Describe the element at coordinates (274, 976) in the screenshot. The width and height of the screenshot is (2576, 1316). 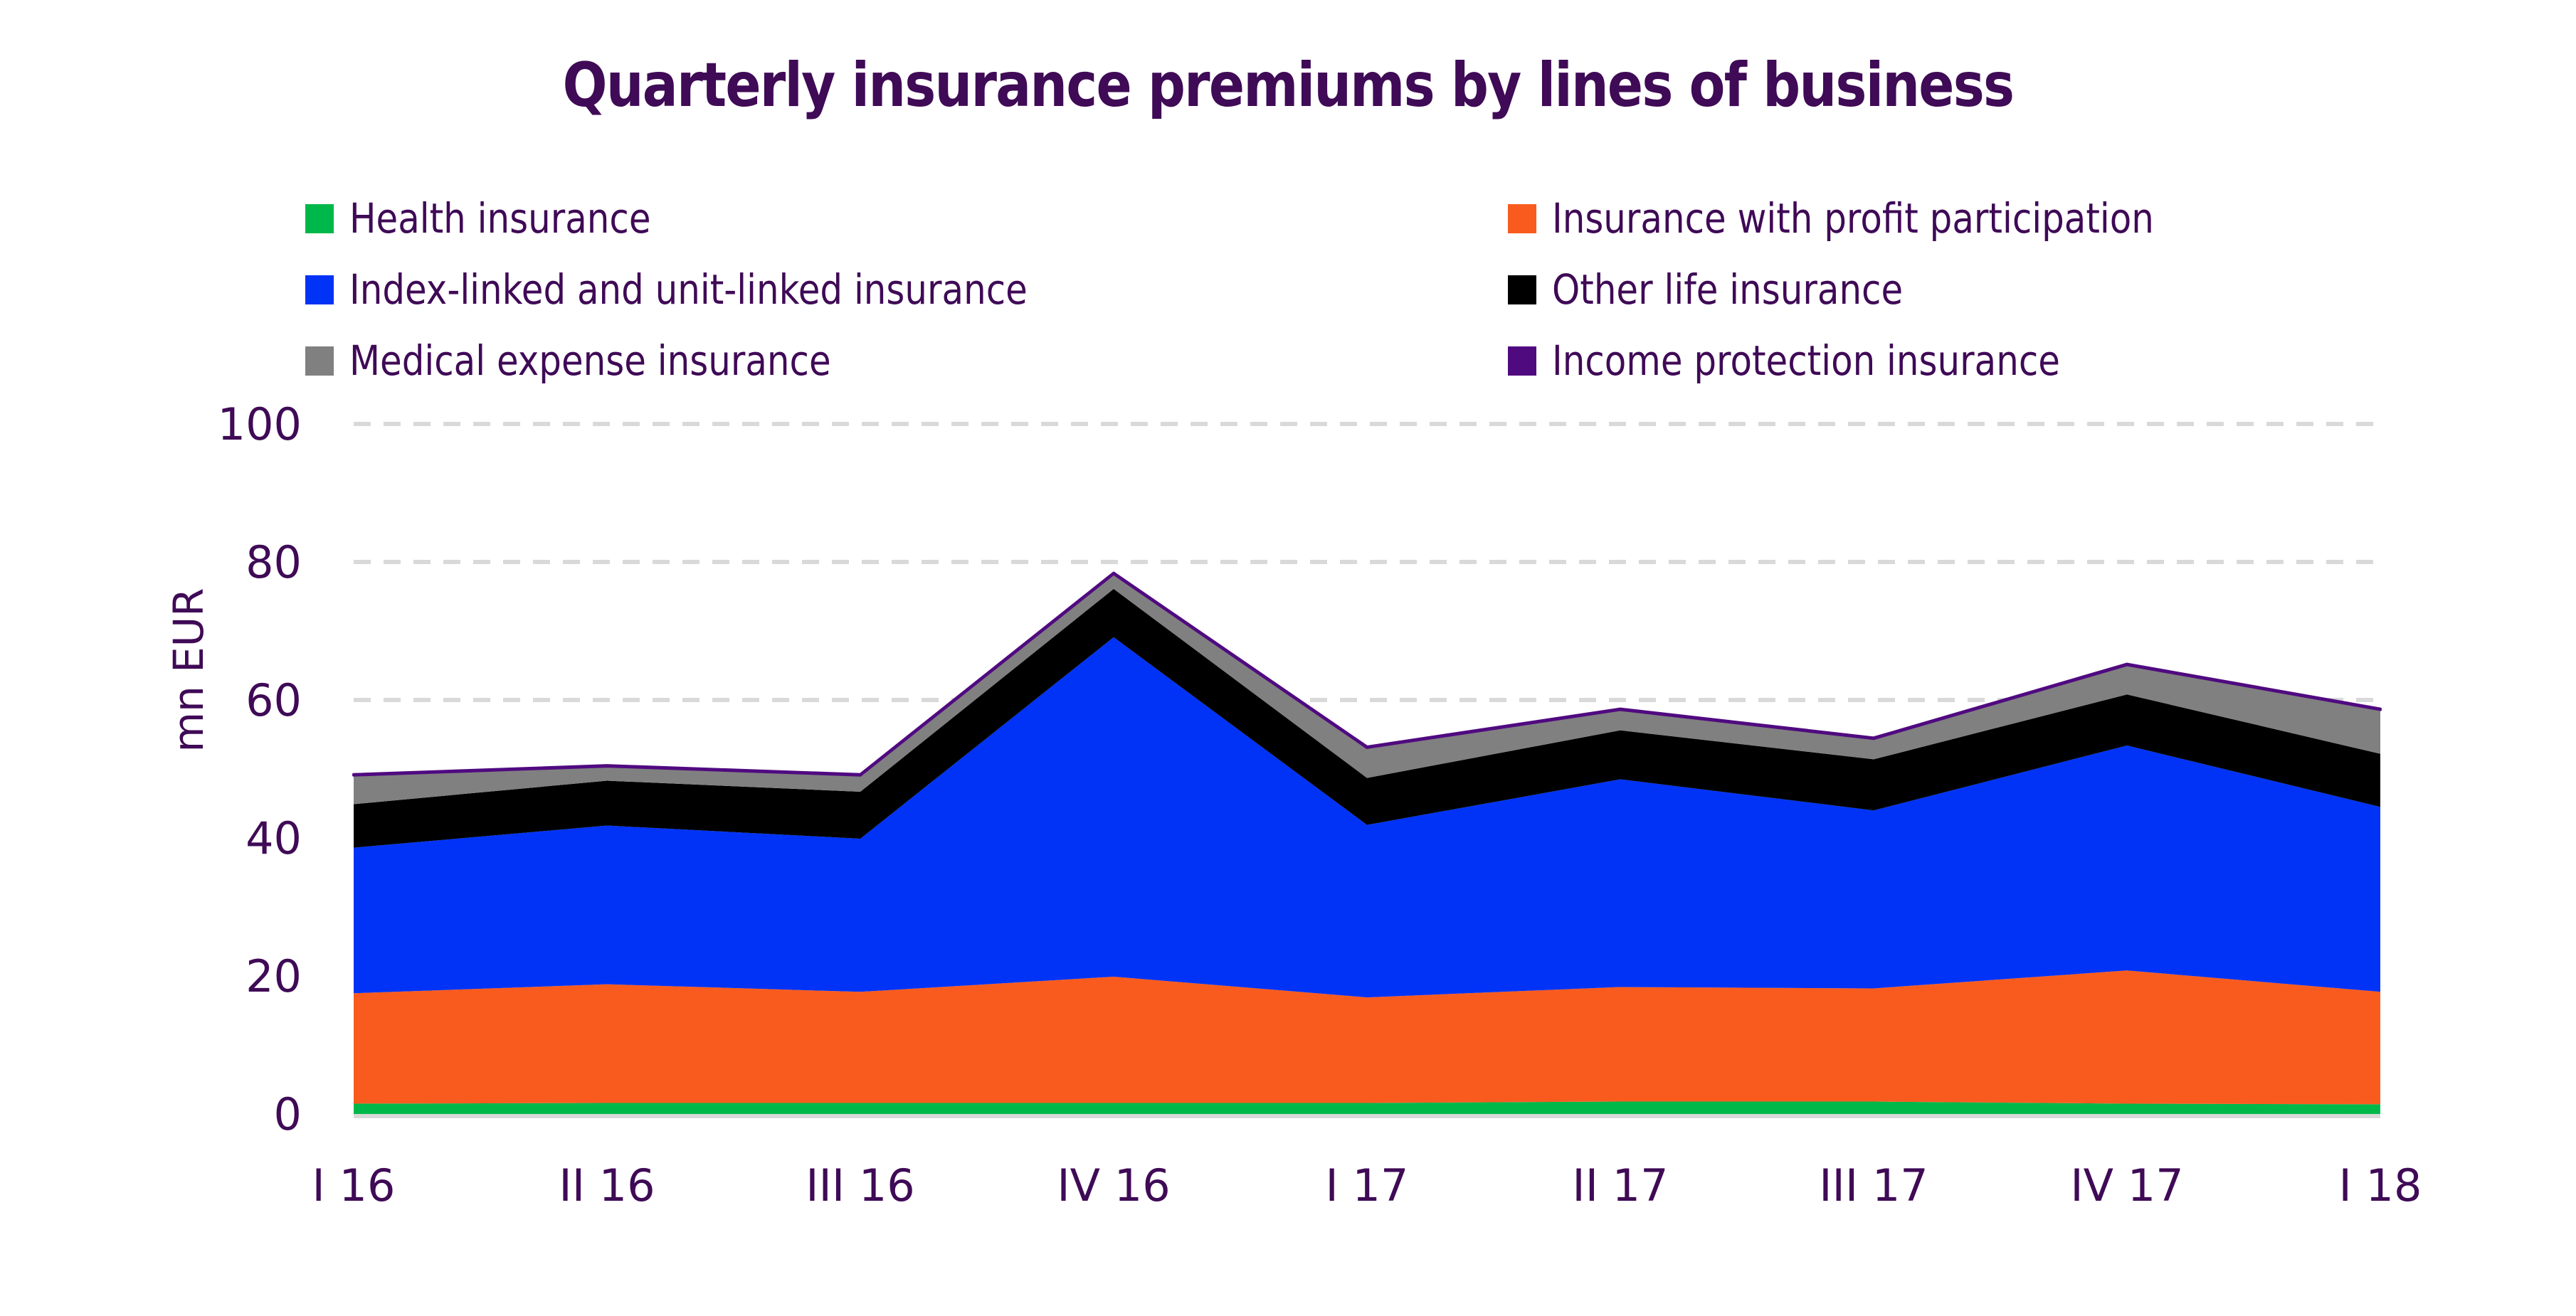
I see `y-tick-label-20: 20` at that location.